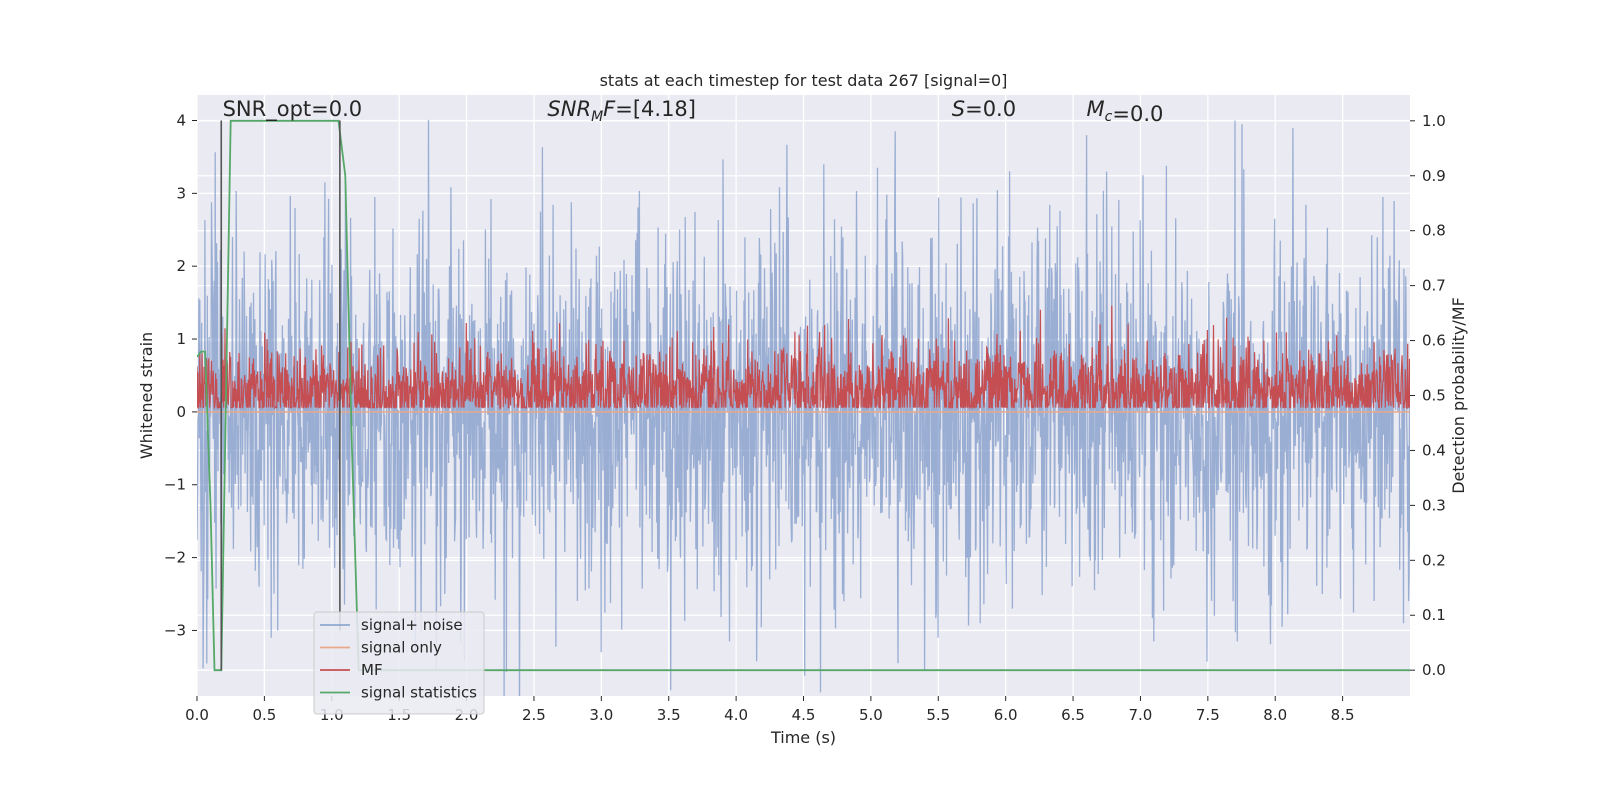 This screenshot has width=1600, height=800. Describe the element at coordinates (1275, 715) in the screenshot. I see `x-tick-label: 8.0` at that location.